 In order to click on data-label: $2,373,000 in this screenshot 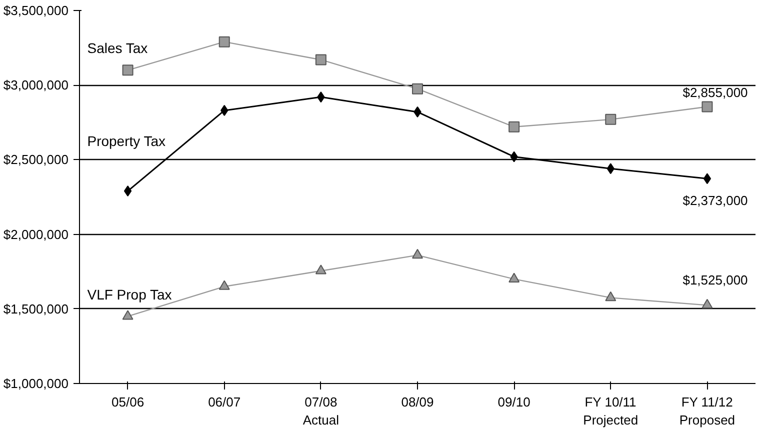, I will do `click(715, 200)`.